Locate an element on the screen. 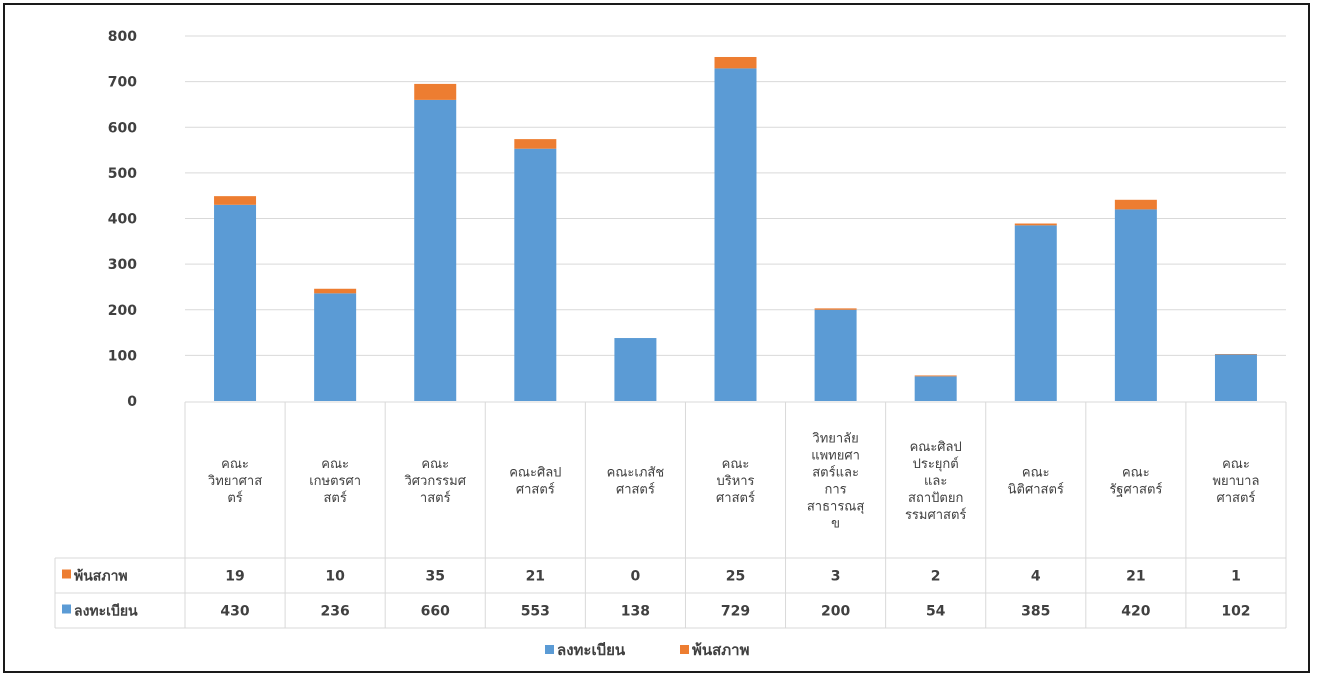 Image resolution: width=1317 pixels, height=680 pixels. category-label: วิทยาลัยแพทยศาสตร์และการสาธารณสุข is located at coordinates (836, 482).